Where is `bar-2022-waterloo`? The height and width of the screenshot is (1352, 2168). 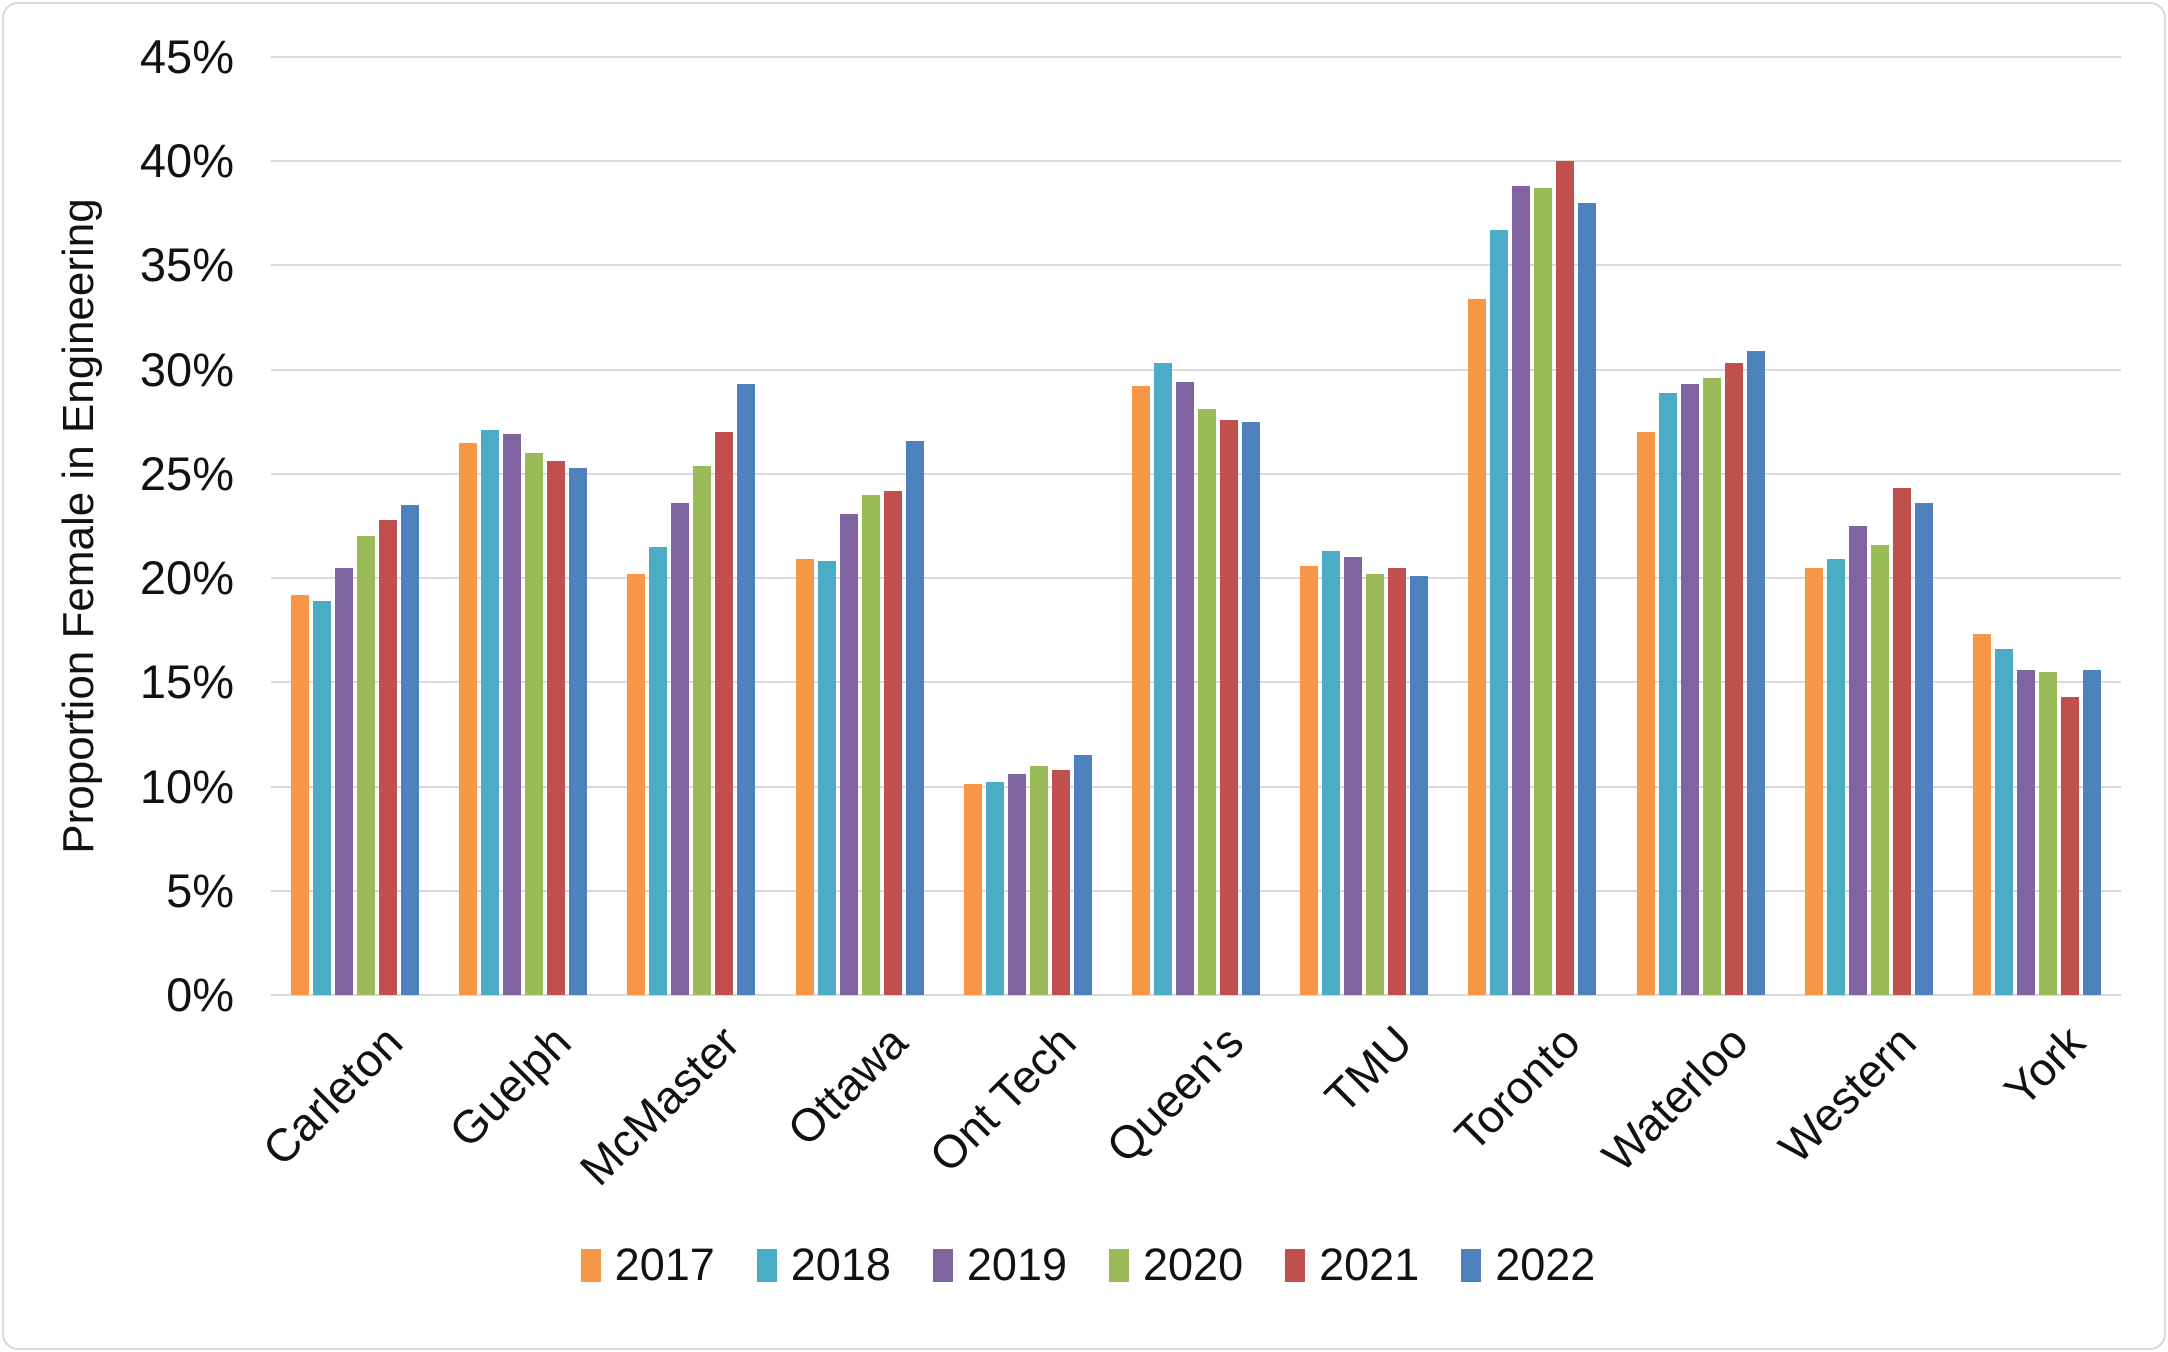 bar-2022-waterloo is located at coordinates (1755, 672).